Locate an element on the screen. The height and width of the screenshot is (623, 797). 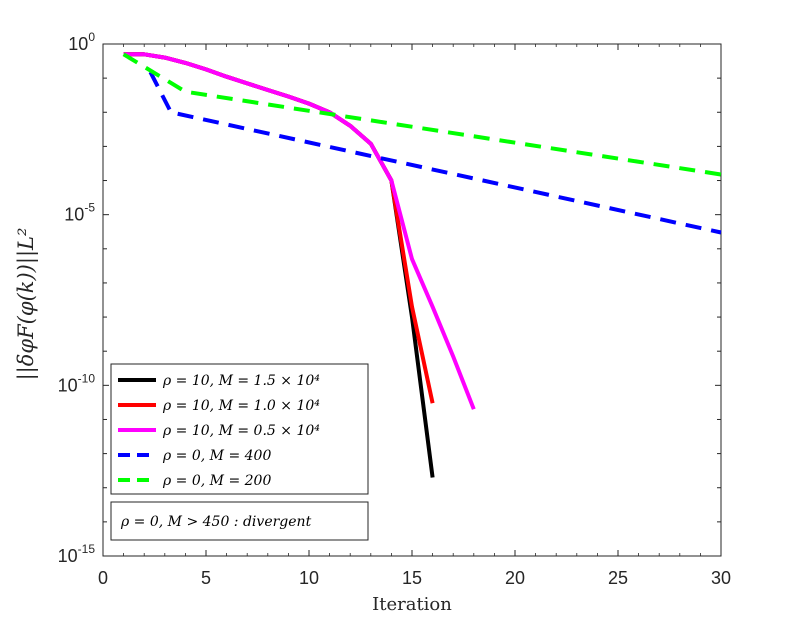
annotation-box is located at coordinates (239, 521).